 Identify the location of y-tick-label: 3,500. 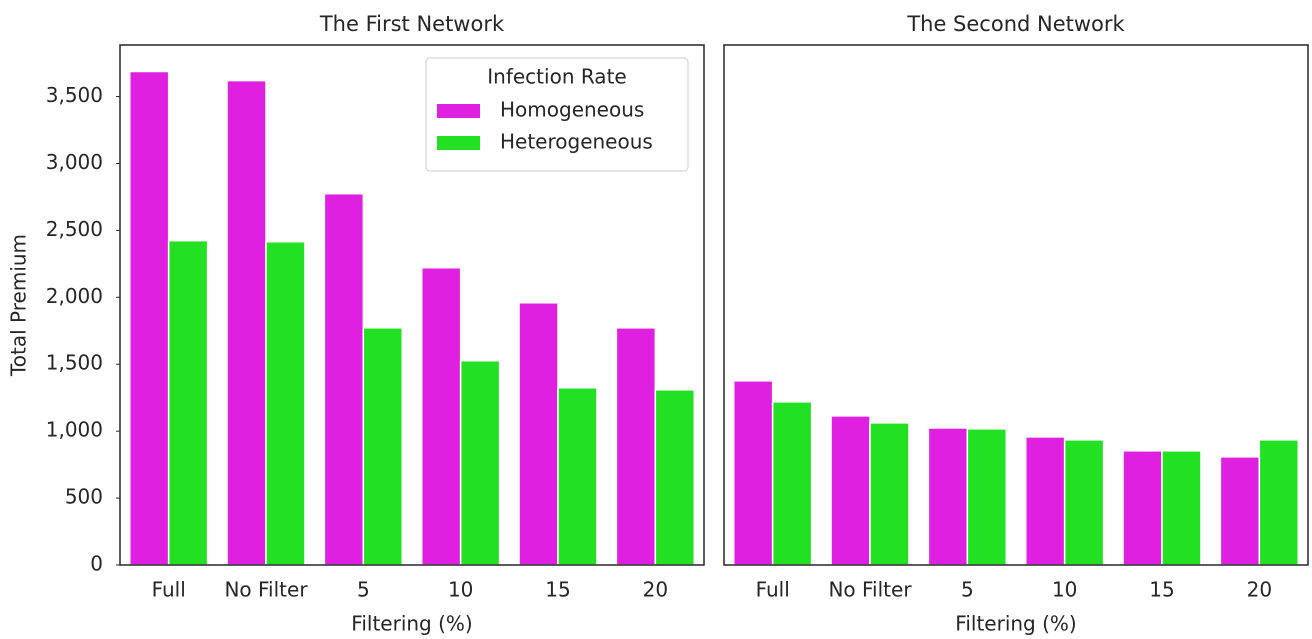
(74, 95).